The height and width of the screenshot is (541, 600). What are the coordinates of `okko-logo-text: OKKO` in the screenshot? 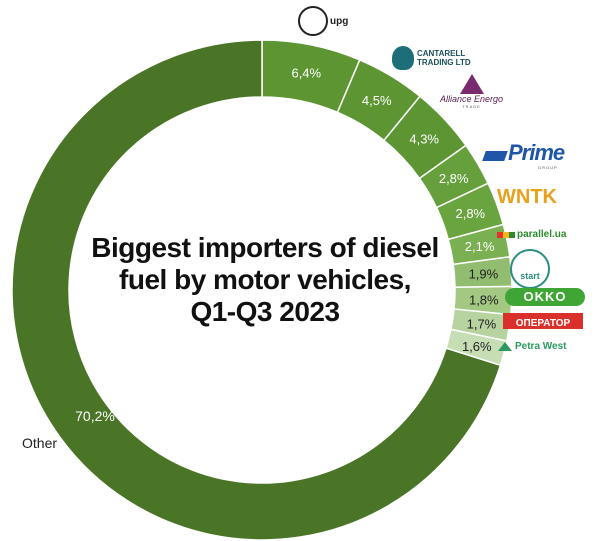 It's located at (545, 296).